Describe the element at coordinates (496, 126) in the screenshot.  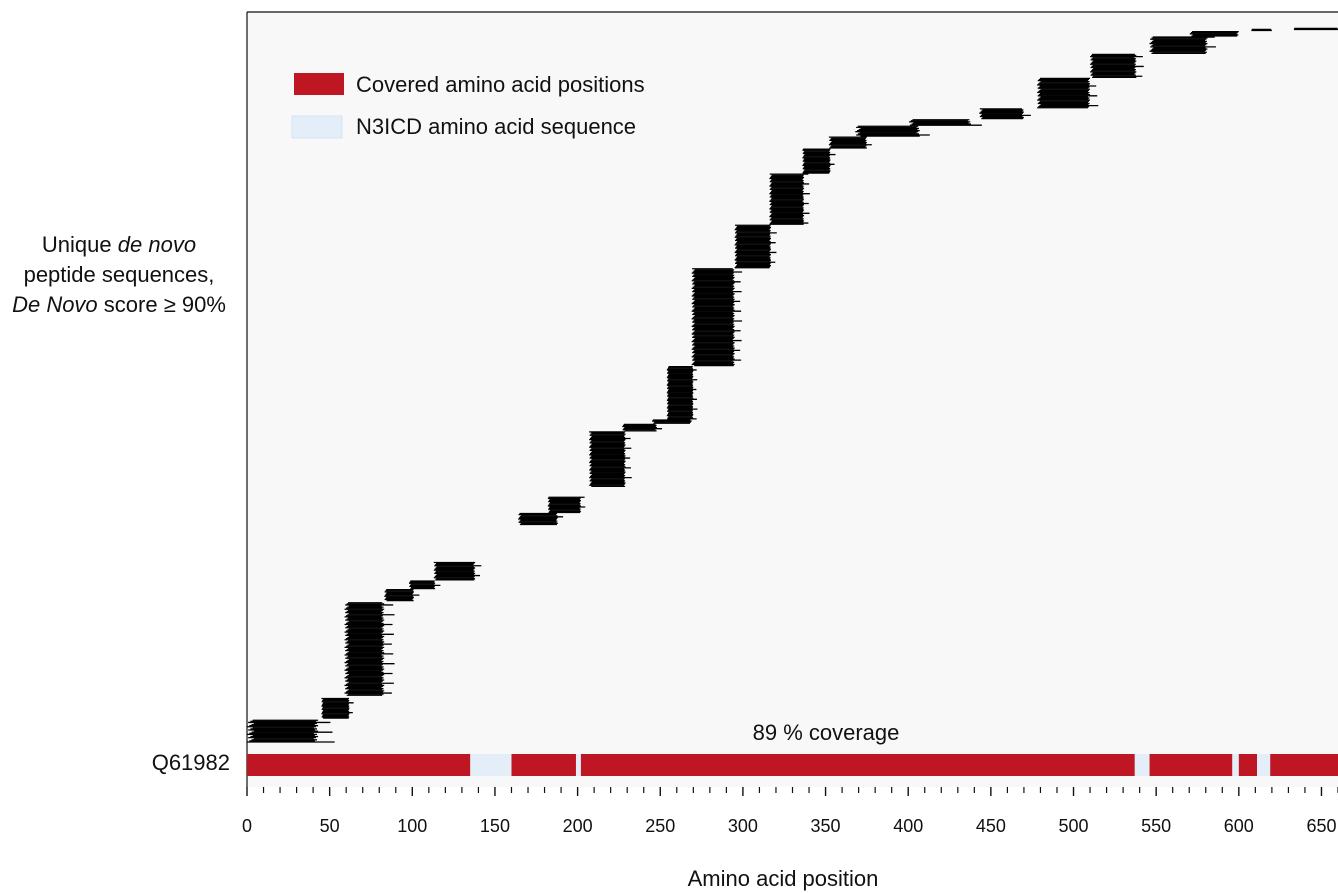
I see `legend-label-sequence: N3ICD amino acid sequence` at that location.